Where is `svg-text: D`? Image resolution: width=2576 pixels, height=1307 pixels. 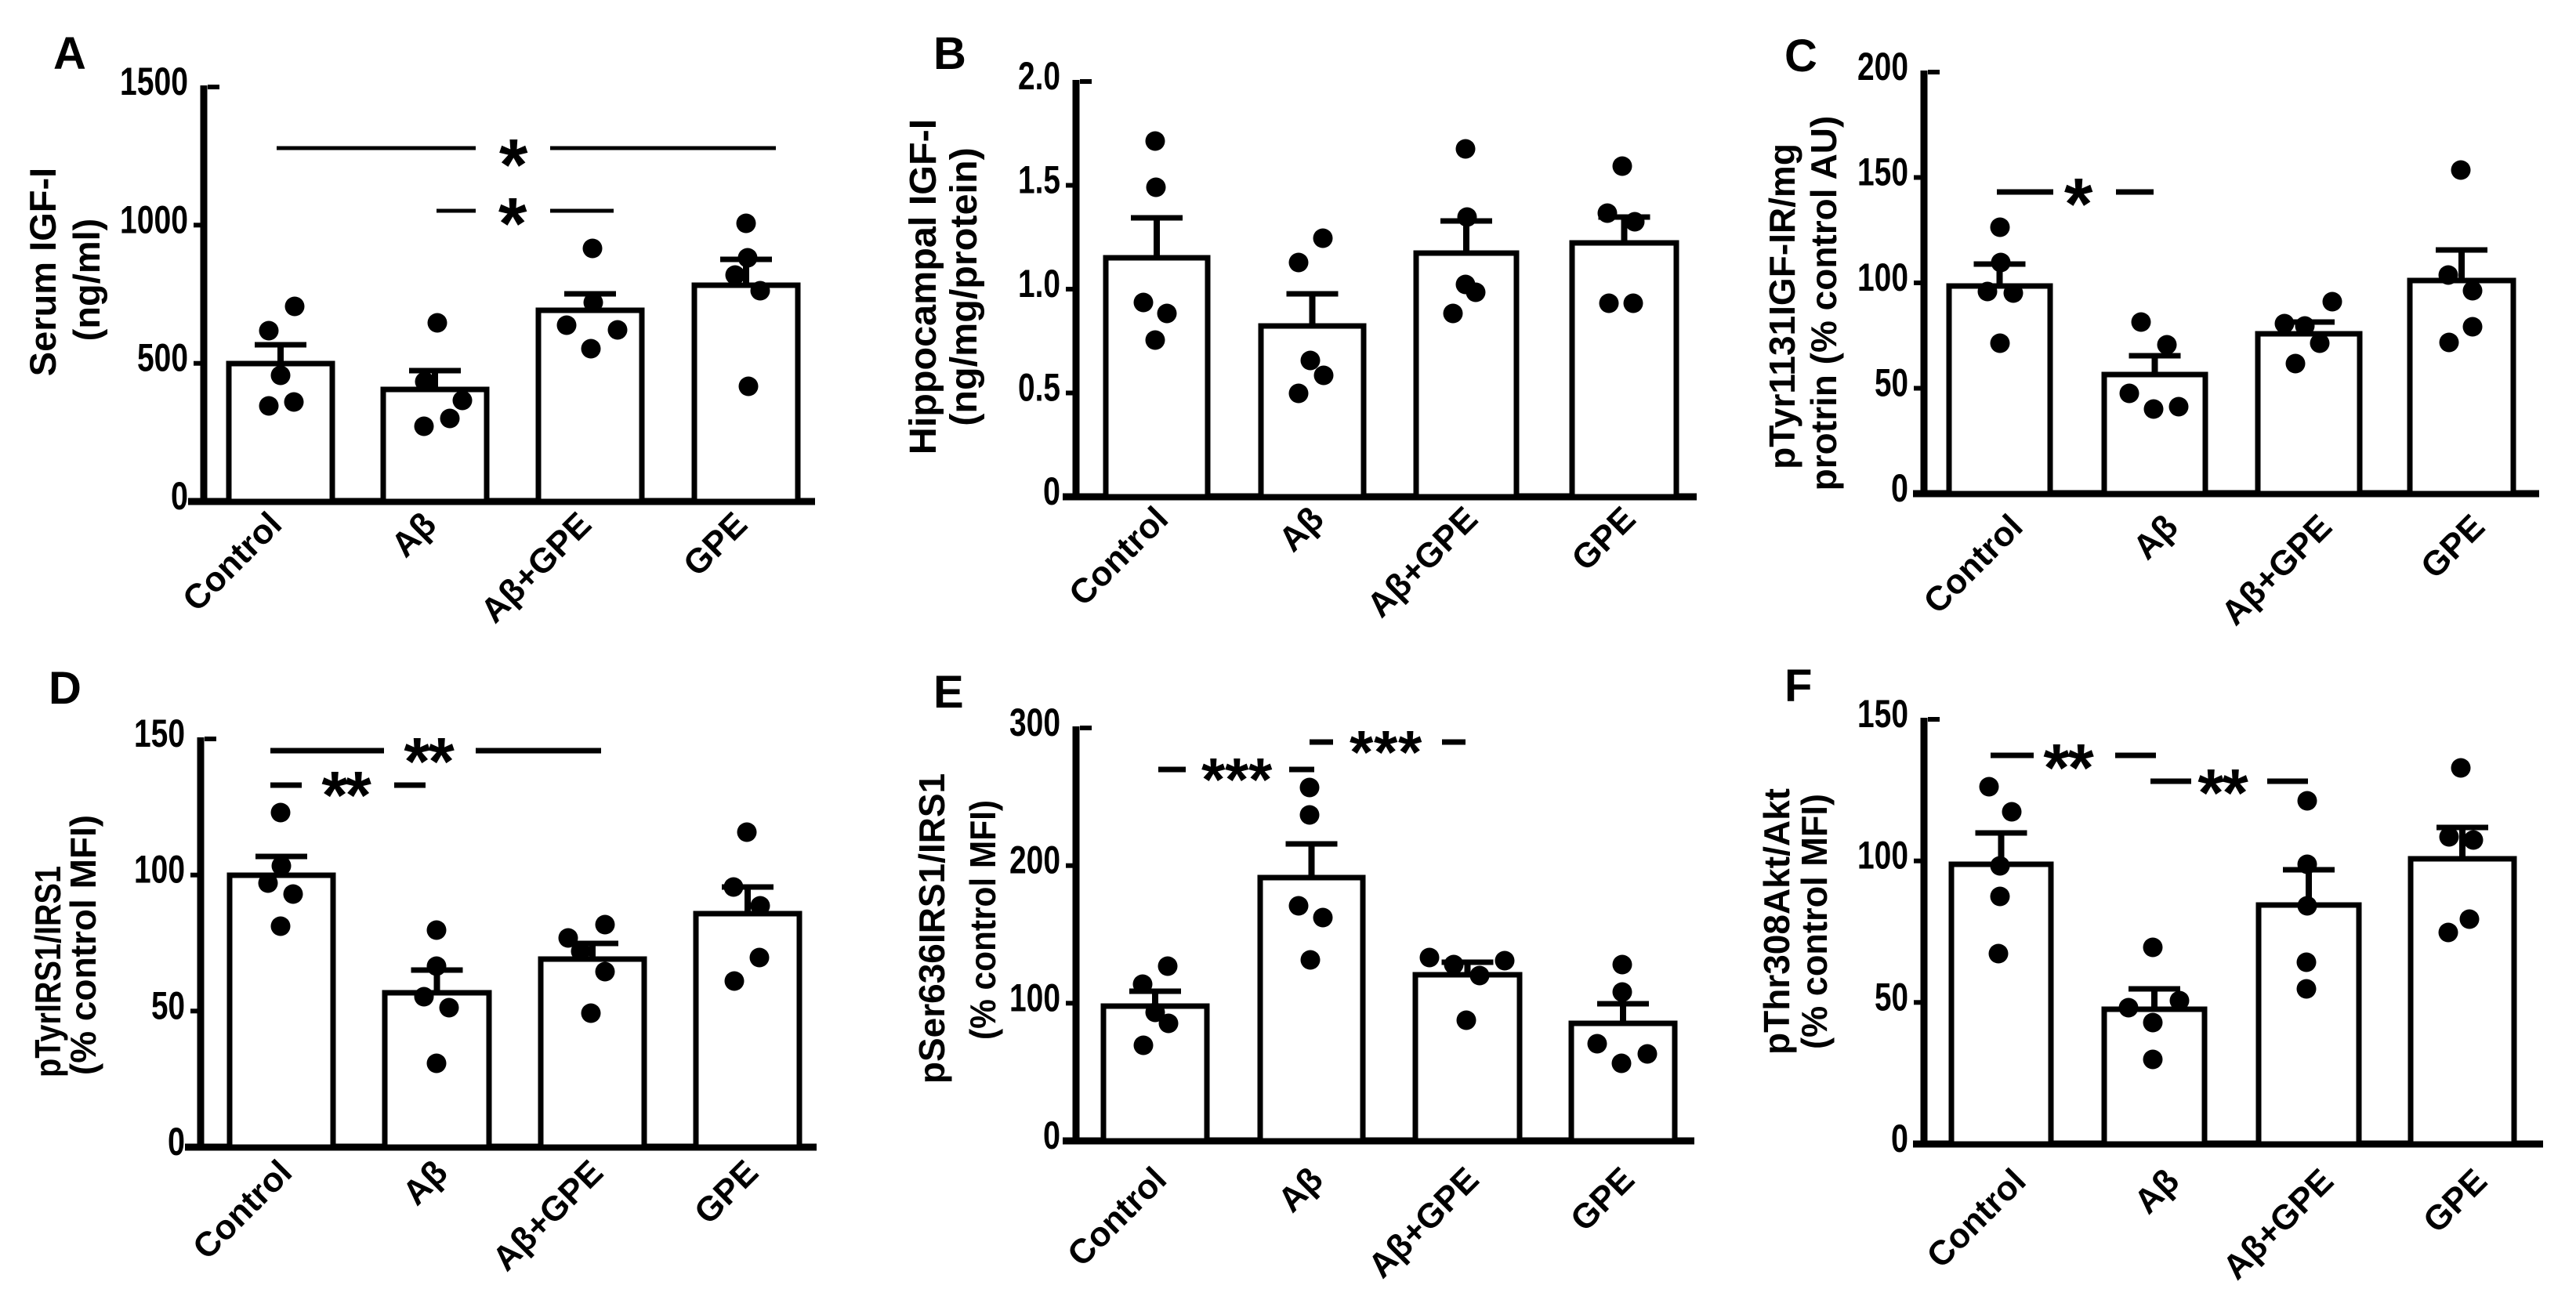 svg-text: D is located at coordinates (65, 689).